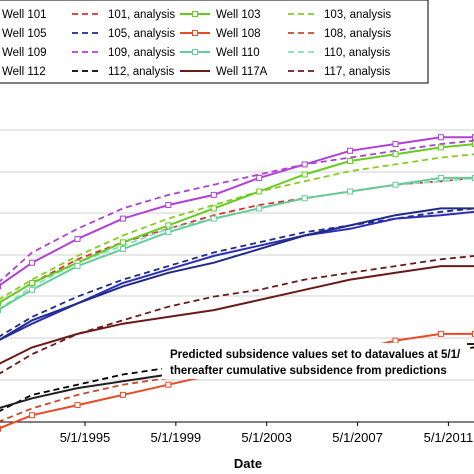 The width and height of the screenshot is (474, 474). Describe the element at coordinates (449, 437) in the screenshot. I see `x-tick-label: 5/1/2011` at that location.